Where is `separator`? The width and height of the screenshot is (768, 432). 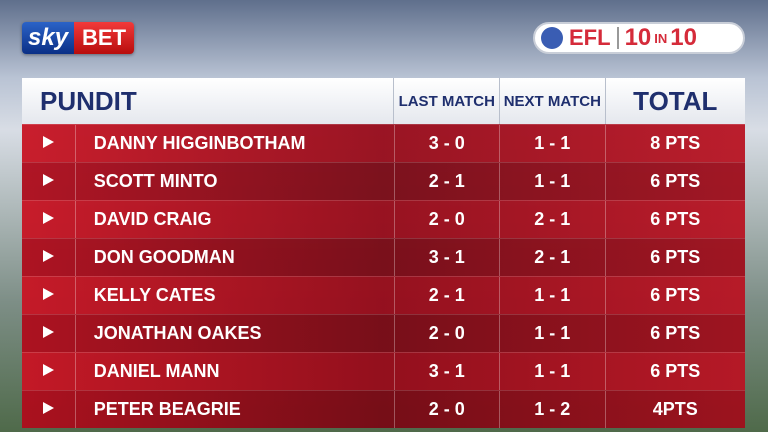
separator is located at coordinates (617, 38).